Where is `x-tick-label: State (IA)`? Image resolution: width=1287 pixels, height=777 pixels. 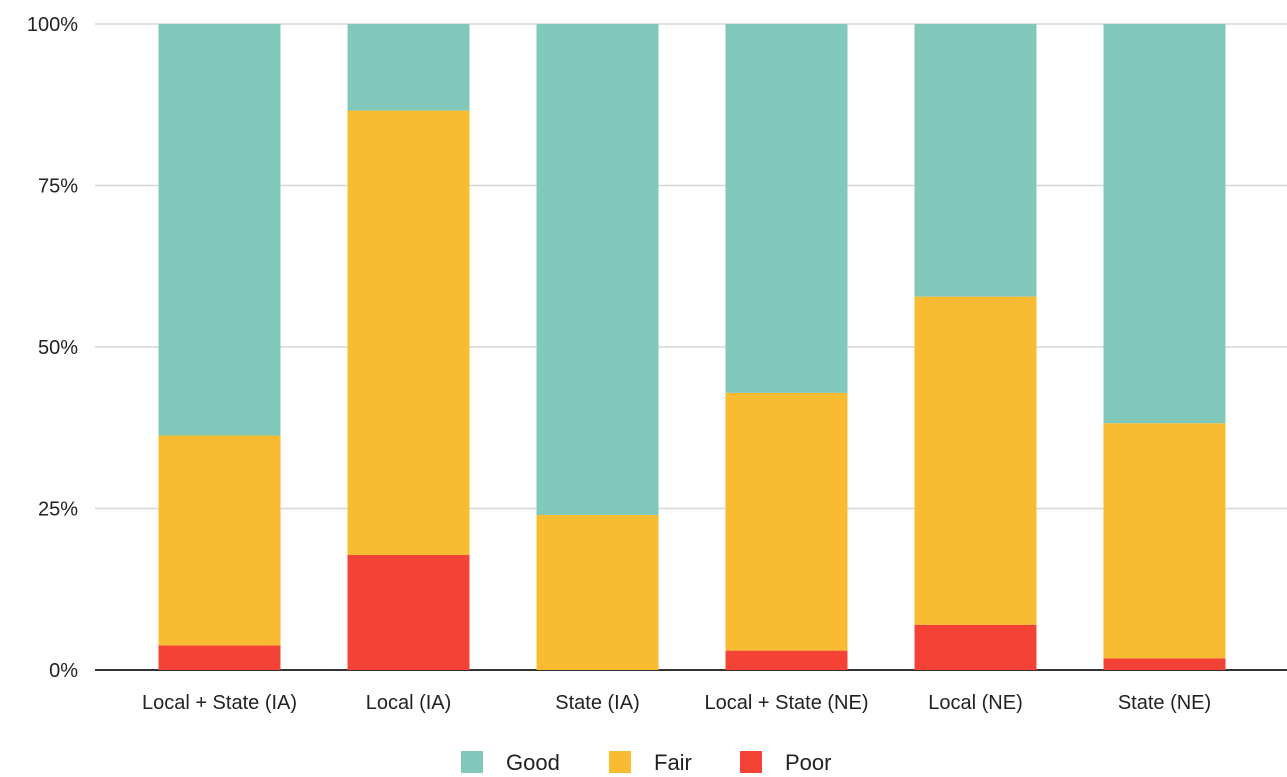
x-tick-label: State (IA) is located at coordinates (597, 703).